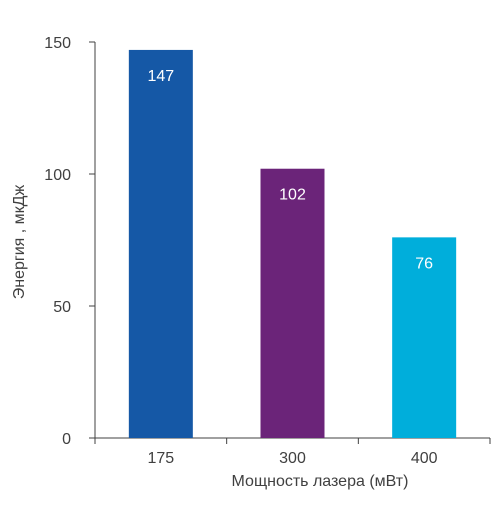 The image size is (502, 507). What do you see at coordinates (292, 458) in the screenshot?
I see `x-tick-label: 300` at bounding box center [292, 458].